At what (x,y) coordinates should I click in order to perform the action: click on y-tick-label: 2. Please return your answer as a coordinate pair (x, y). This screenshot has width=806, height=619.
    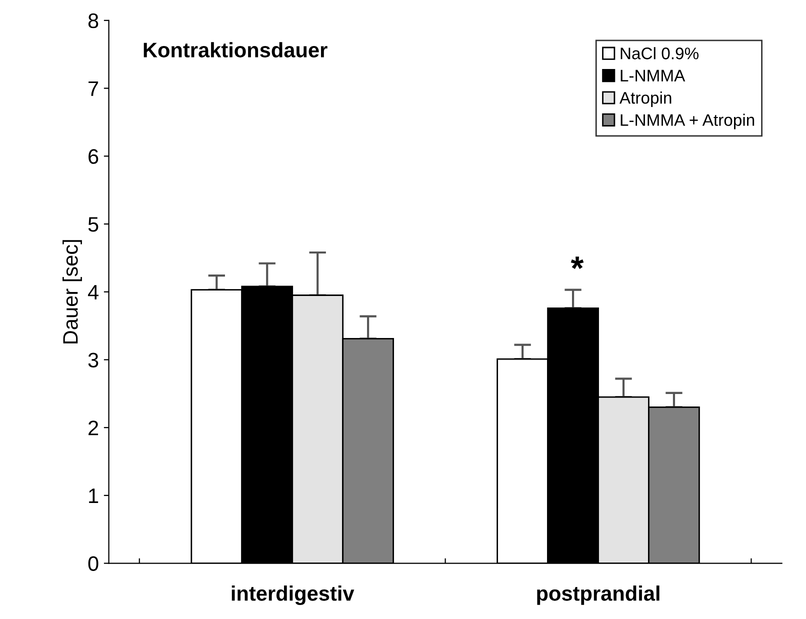
    Looking at the image, I should click on (93, 428).